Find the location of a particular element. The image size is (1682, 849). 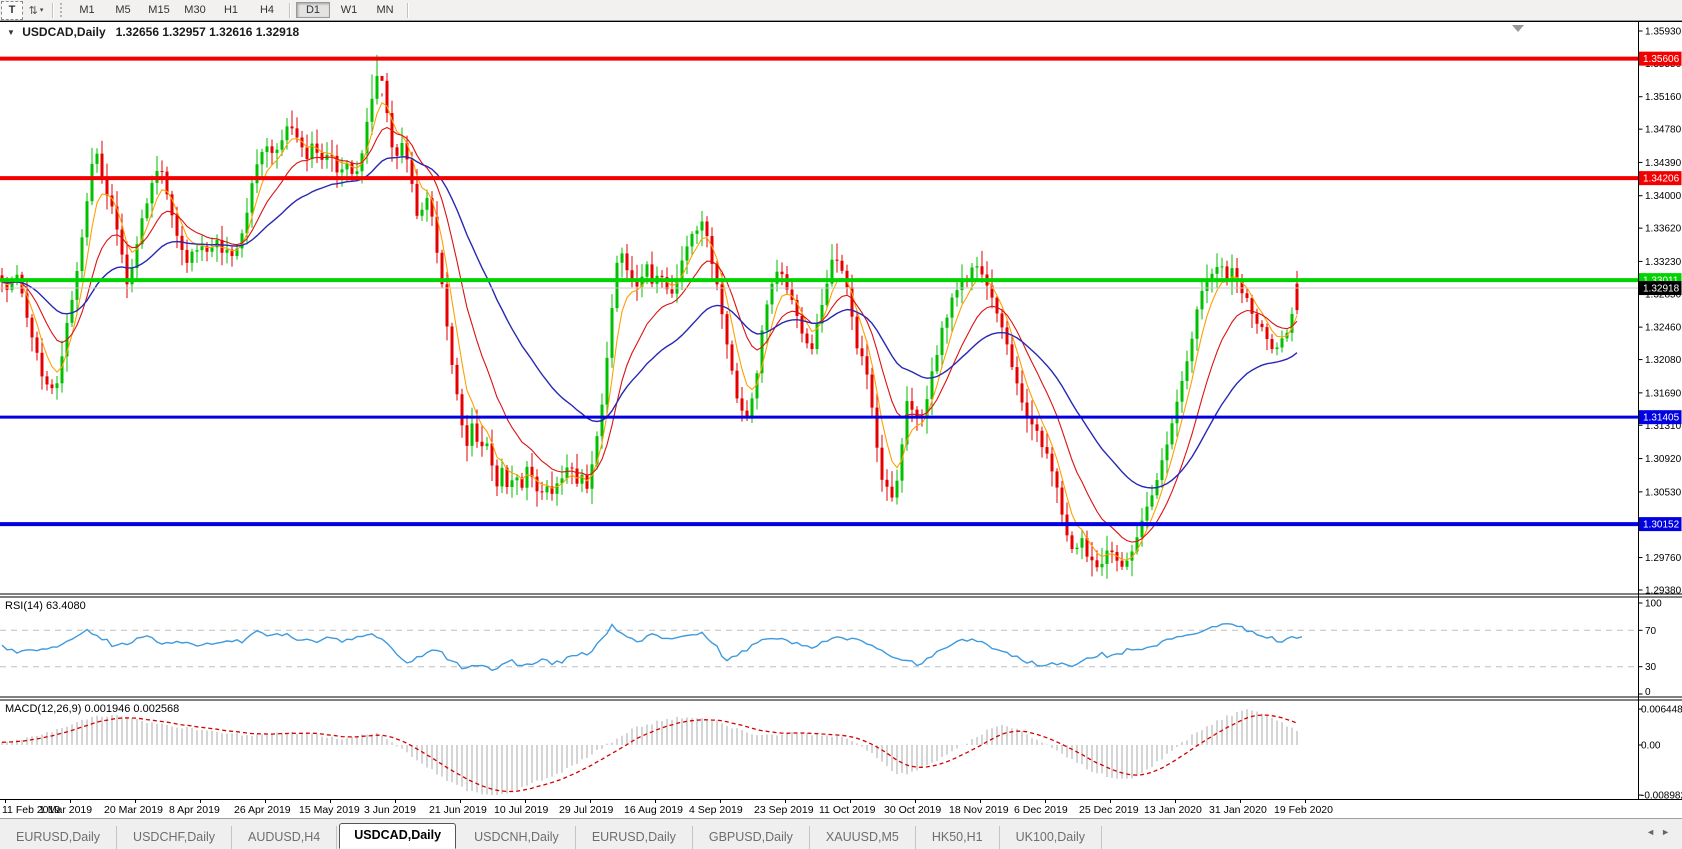

date-label: 15 May 2019 is located at coordinates (329, 810).